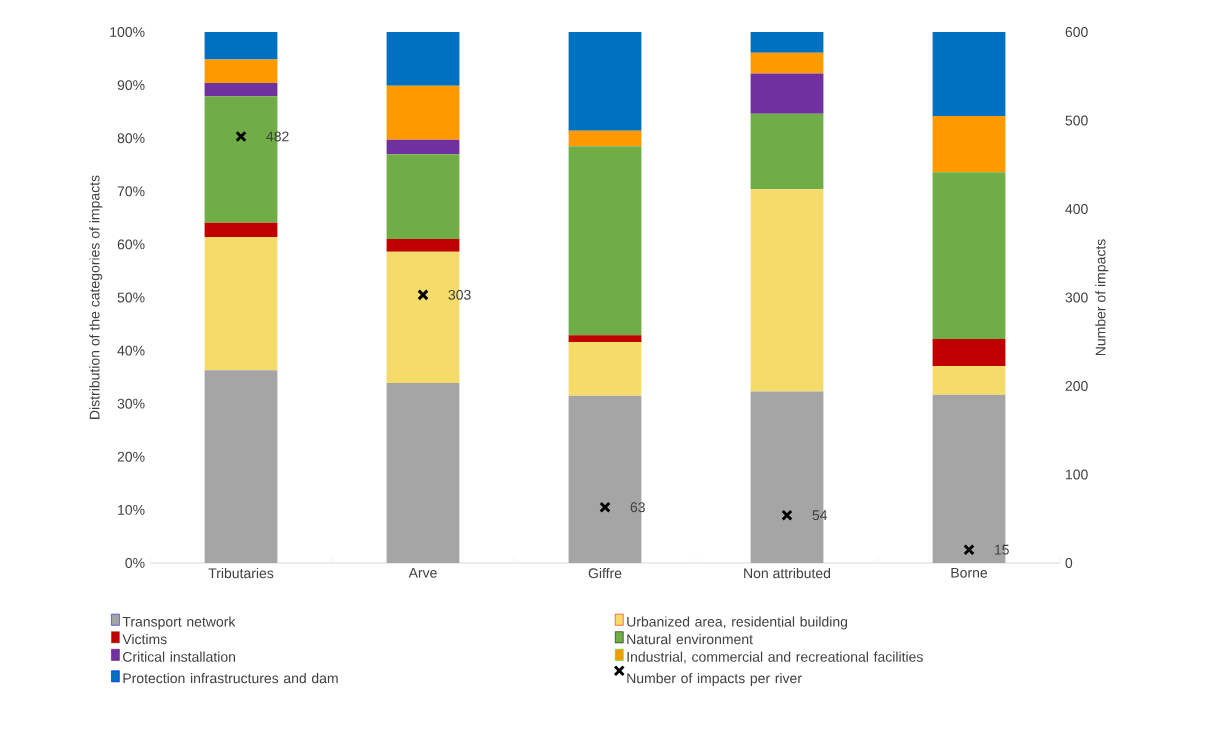  I want to click on y-tick-label: 100%, so click(127, 32).